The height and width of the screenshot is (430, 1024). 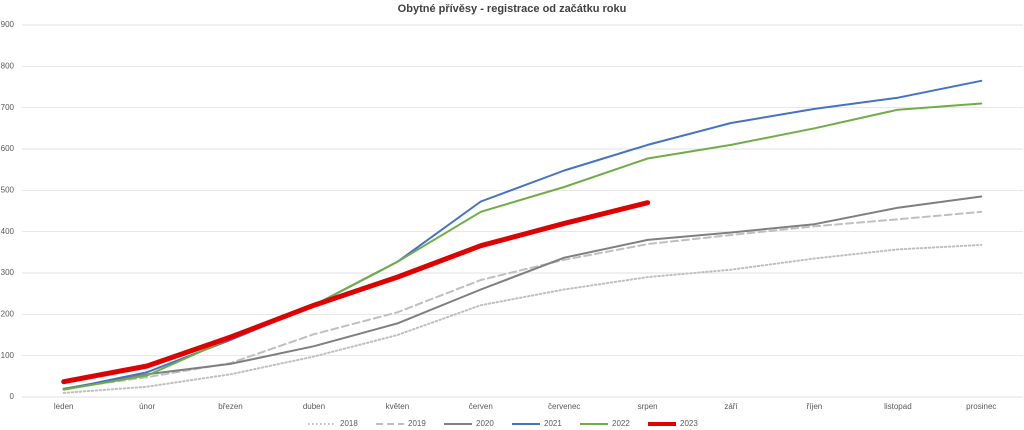 I want to click on x-tick-label: duben, so click(x=314, y=406).